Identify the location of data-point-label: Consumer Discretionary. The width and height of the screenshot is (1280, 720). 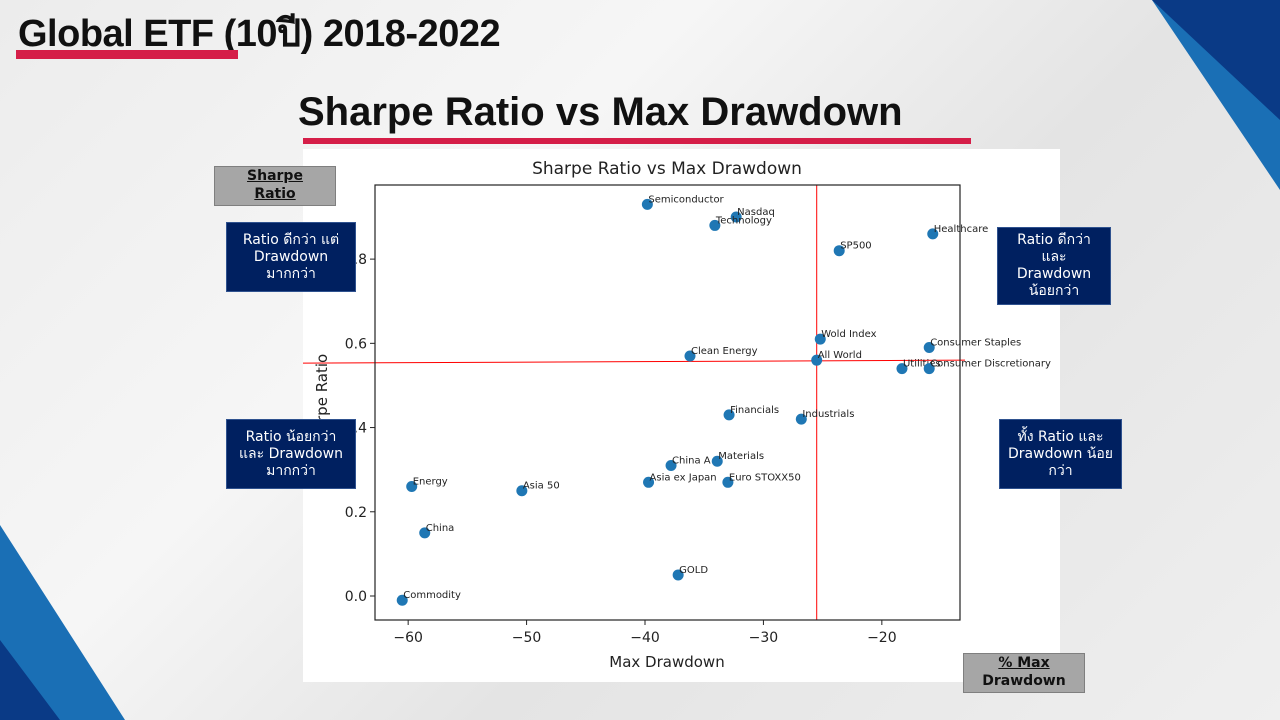
(990, 364).